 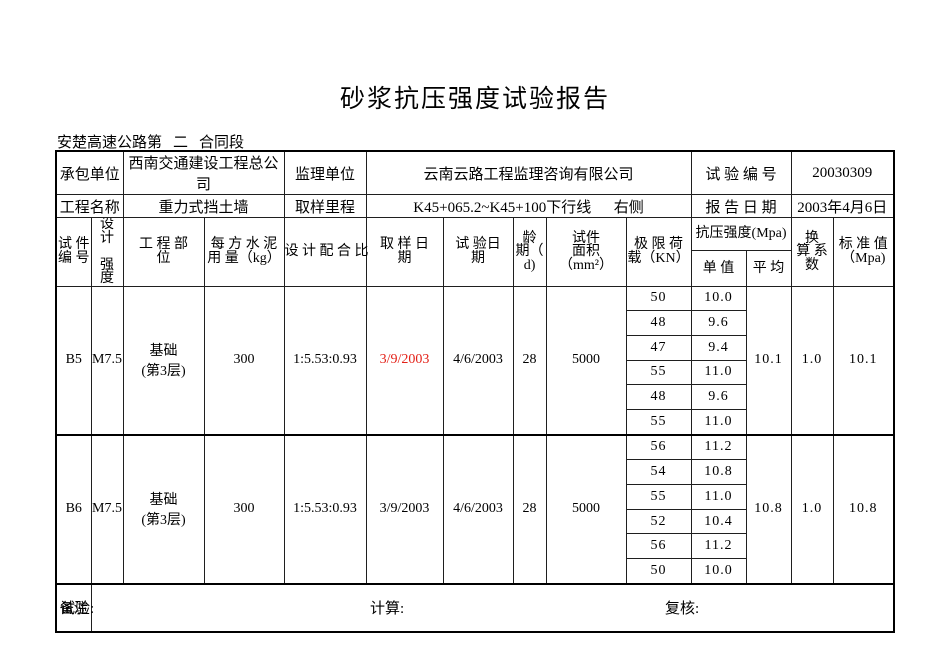 What do you see at coordinates (658, 252) in the screenshot?
I see `col-header-ultimate-load: 极 限 荷 载（KN）` at bounding box center [658, 252].